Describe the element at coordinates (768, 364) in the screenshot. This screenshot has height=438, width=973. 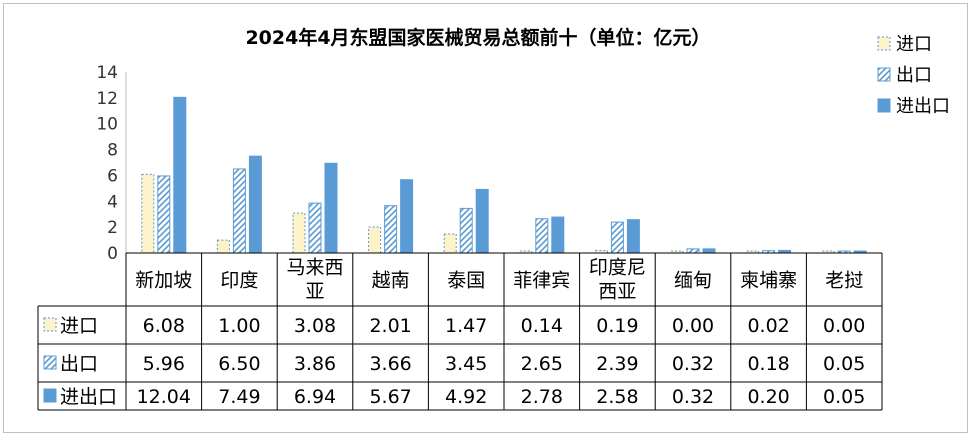
I see `data-label: 0.18` at that location.